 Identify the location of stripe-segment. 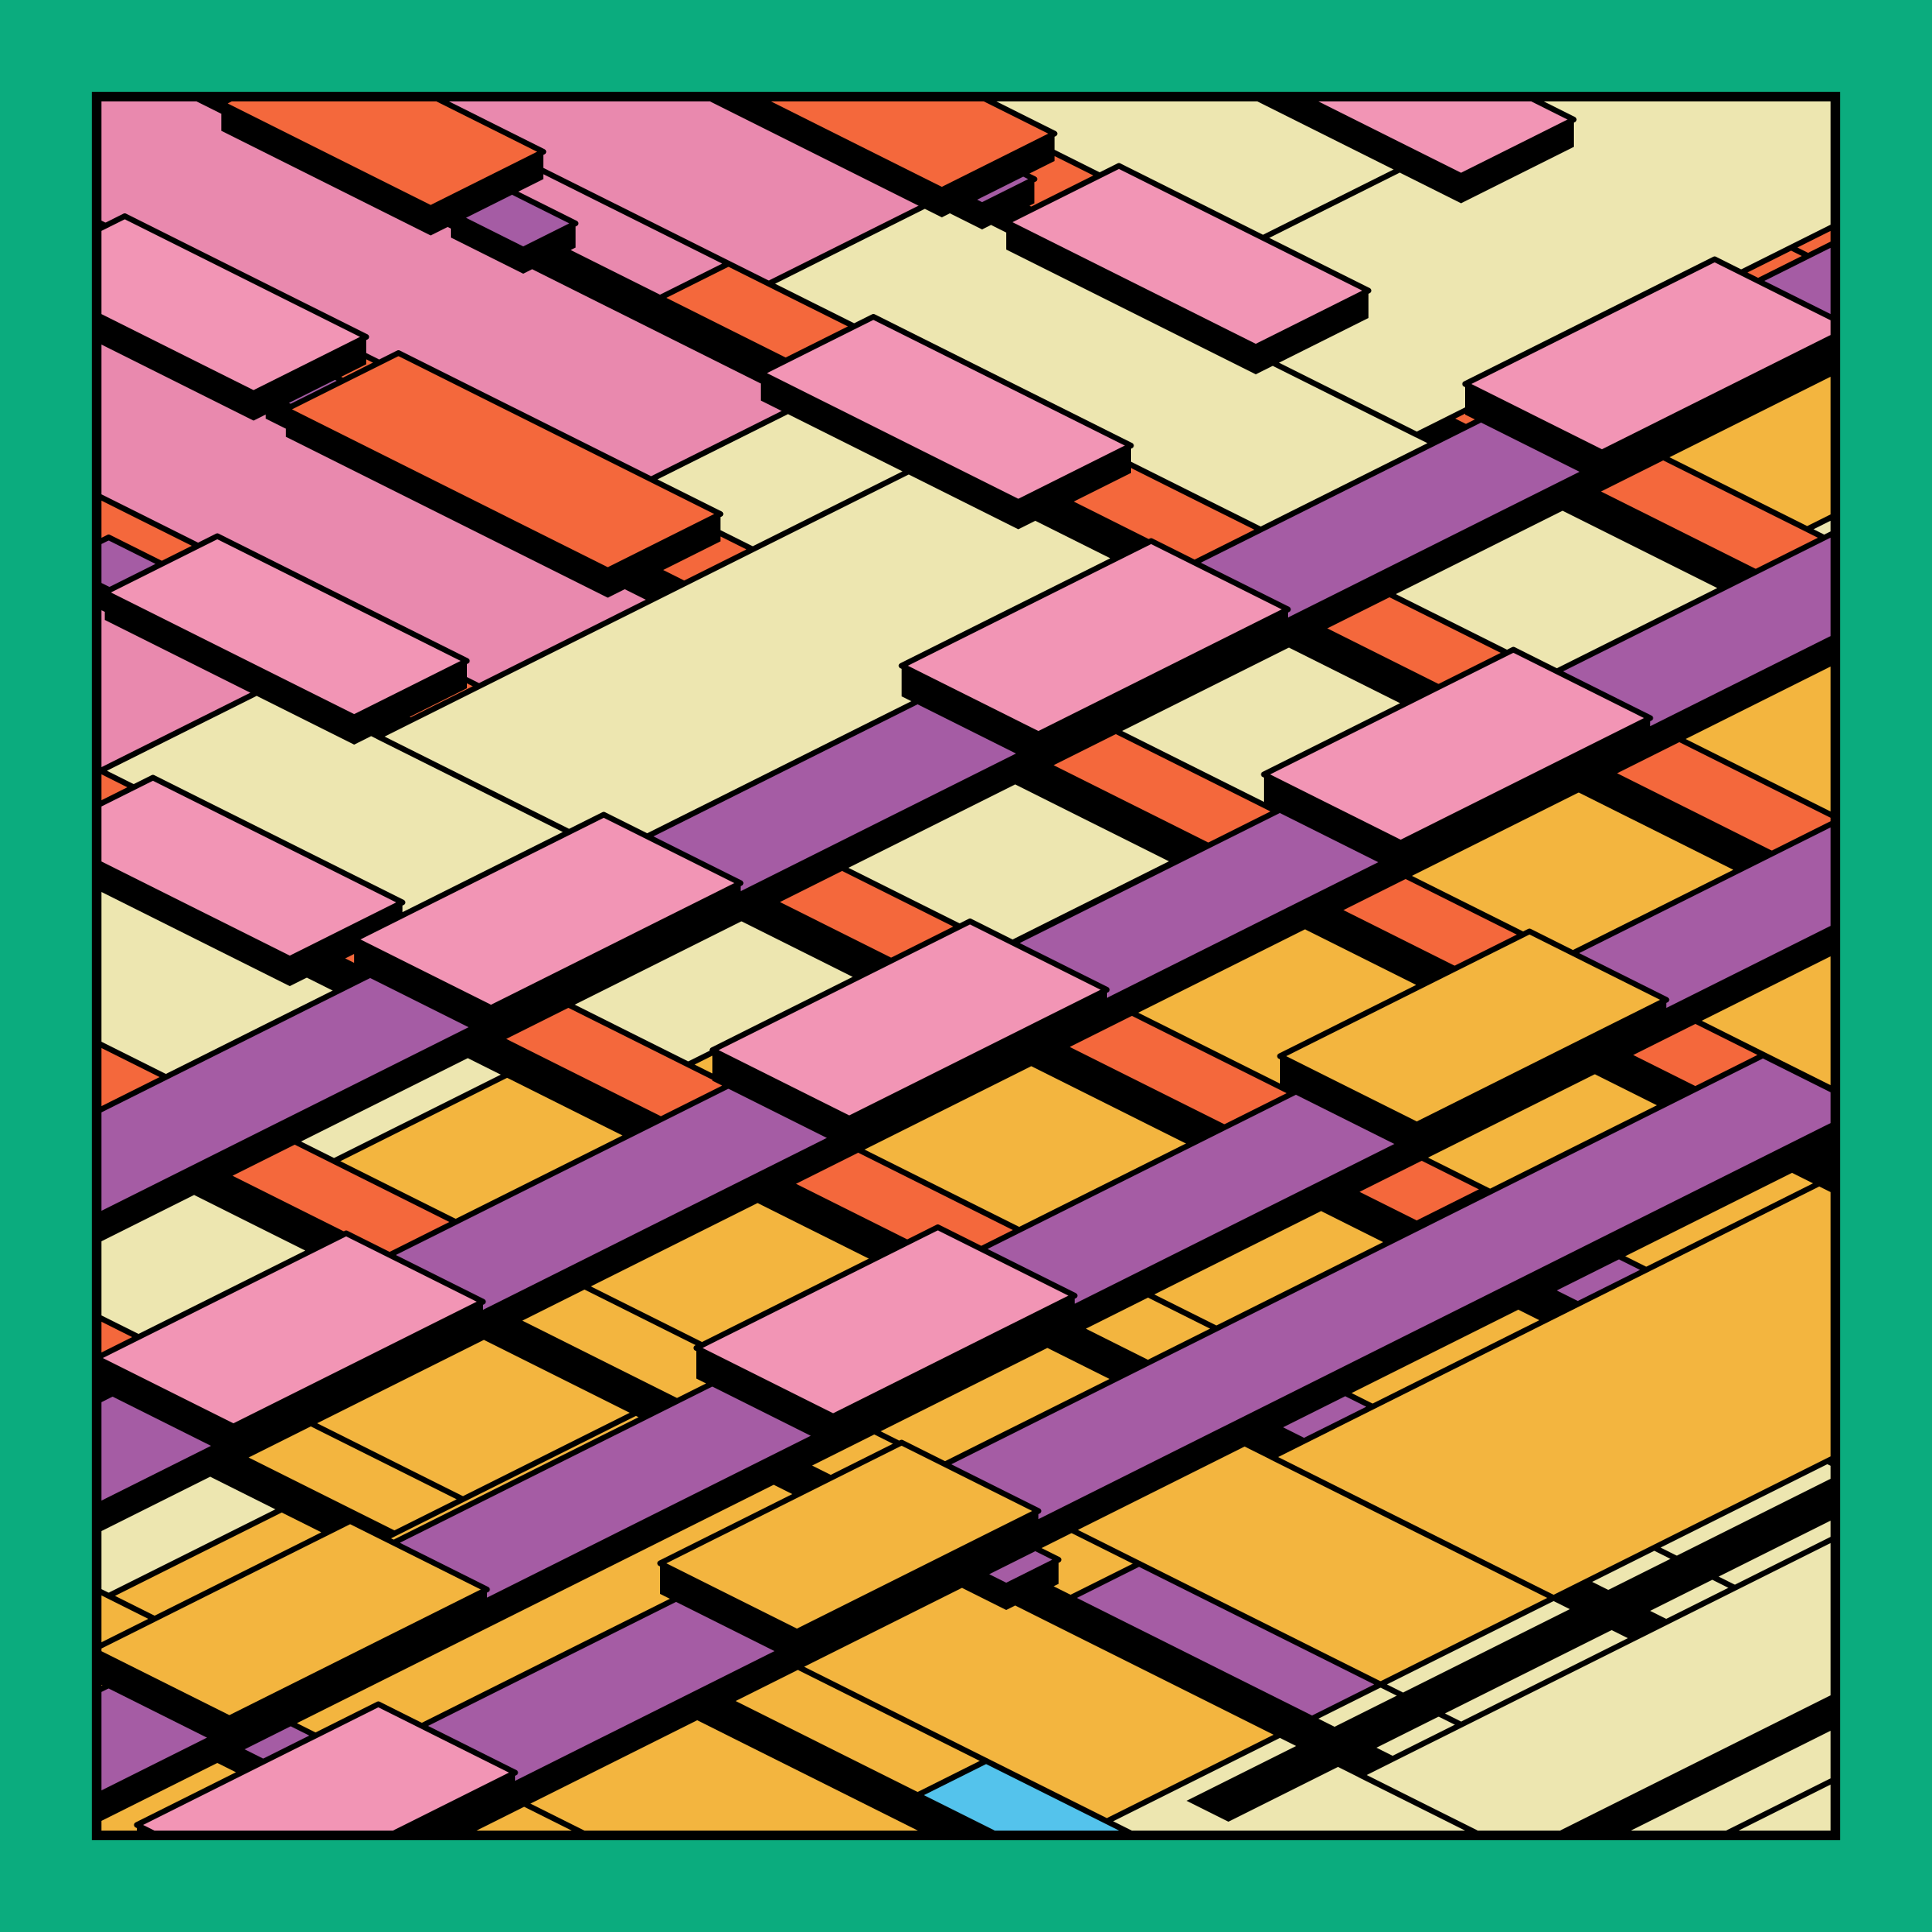
(1023, 1794).